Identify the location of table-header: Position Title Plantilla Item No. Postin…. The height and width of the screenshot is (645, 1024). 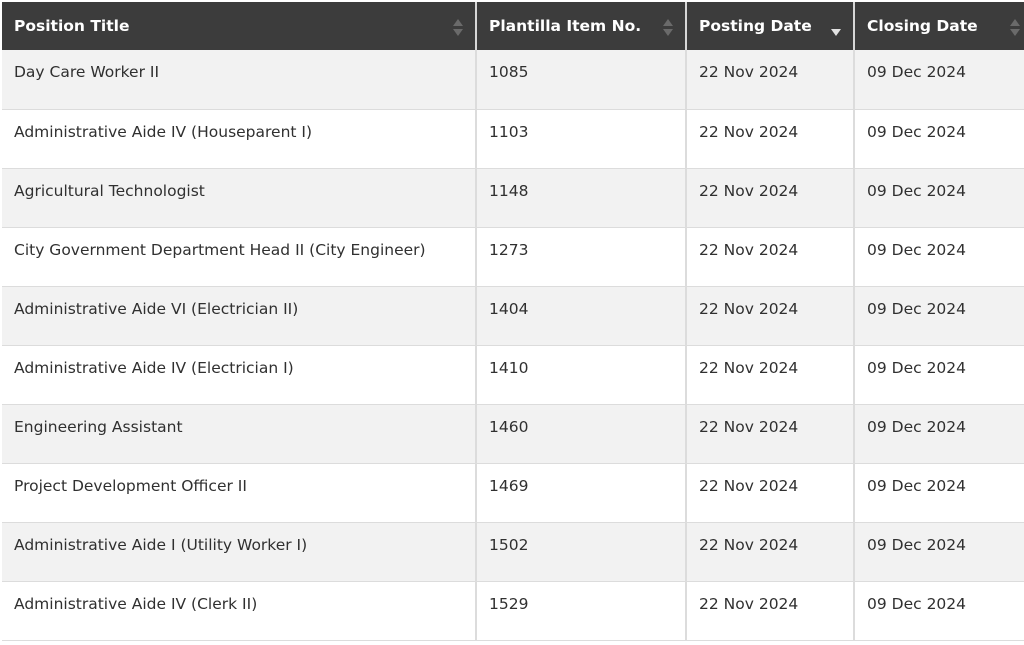
(513, 26).